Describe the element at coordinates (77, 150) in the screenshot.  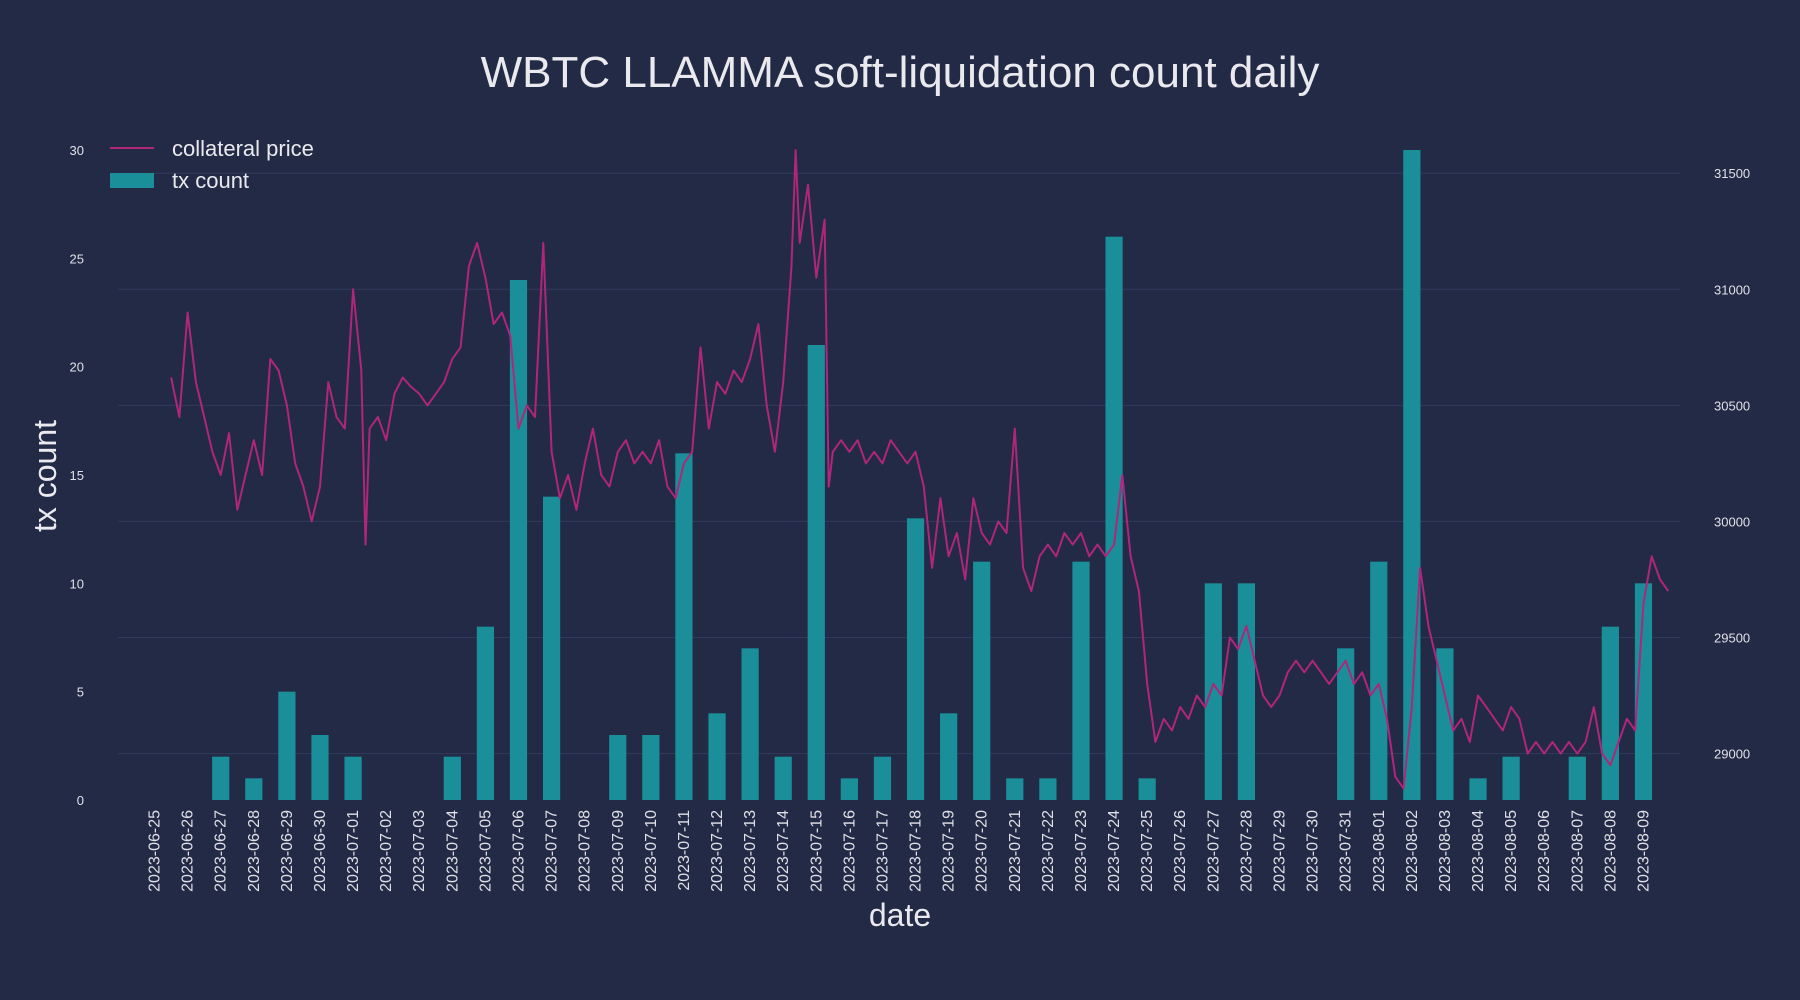
I see `y-tick-label: 30` at that location.